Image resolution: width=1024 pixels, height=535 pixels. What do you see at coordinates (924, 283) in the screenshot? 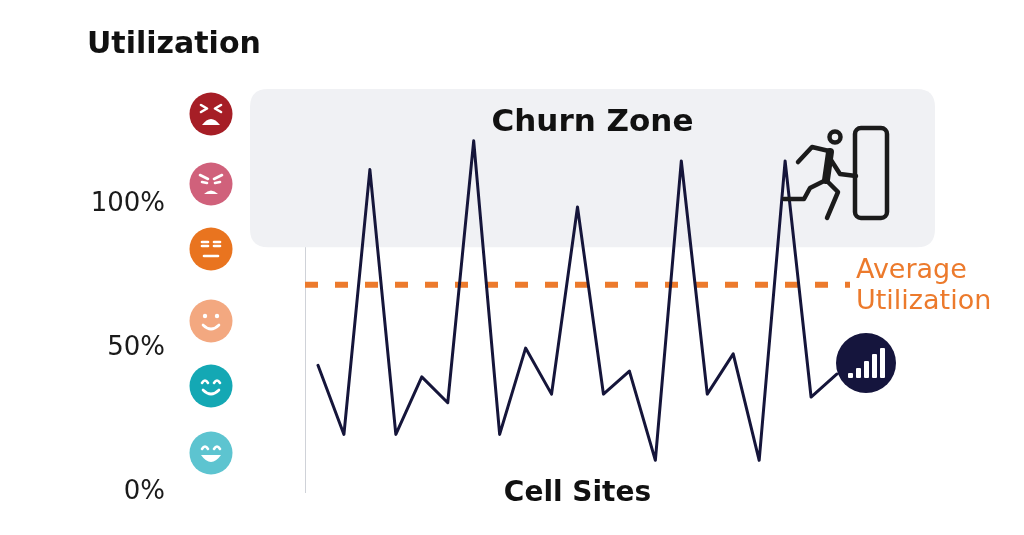
I see `ref-line-label: Average Utilization` at bounding box center [924, 283].